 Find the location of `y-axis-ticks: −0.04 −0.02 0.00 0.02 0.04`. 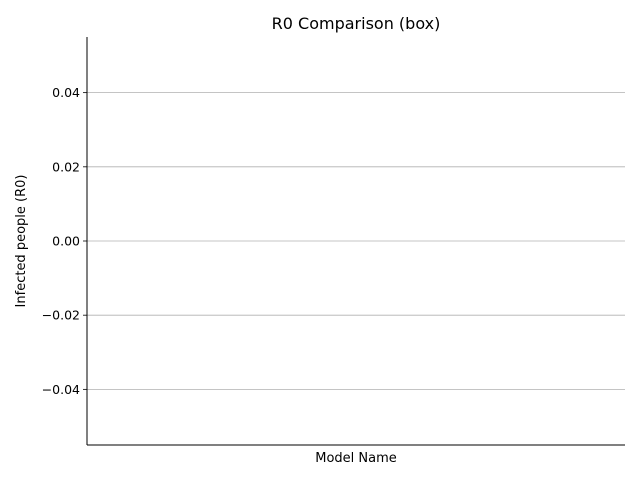

y-axis-ticks: −0.04 −0.02 0.00 0.02 0.04 is located at coordinates (64, 241).